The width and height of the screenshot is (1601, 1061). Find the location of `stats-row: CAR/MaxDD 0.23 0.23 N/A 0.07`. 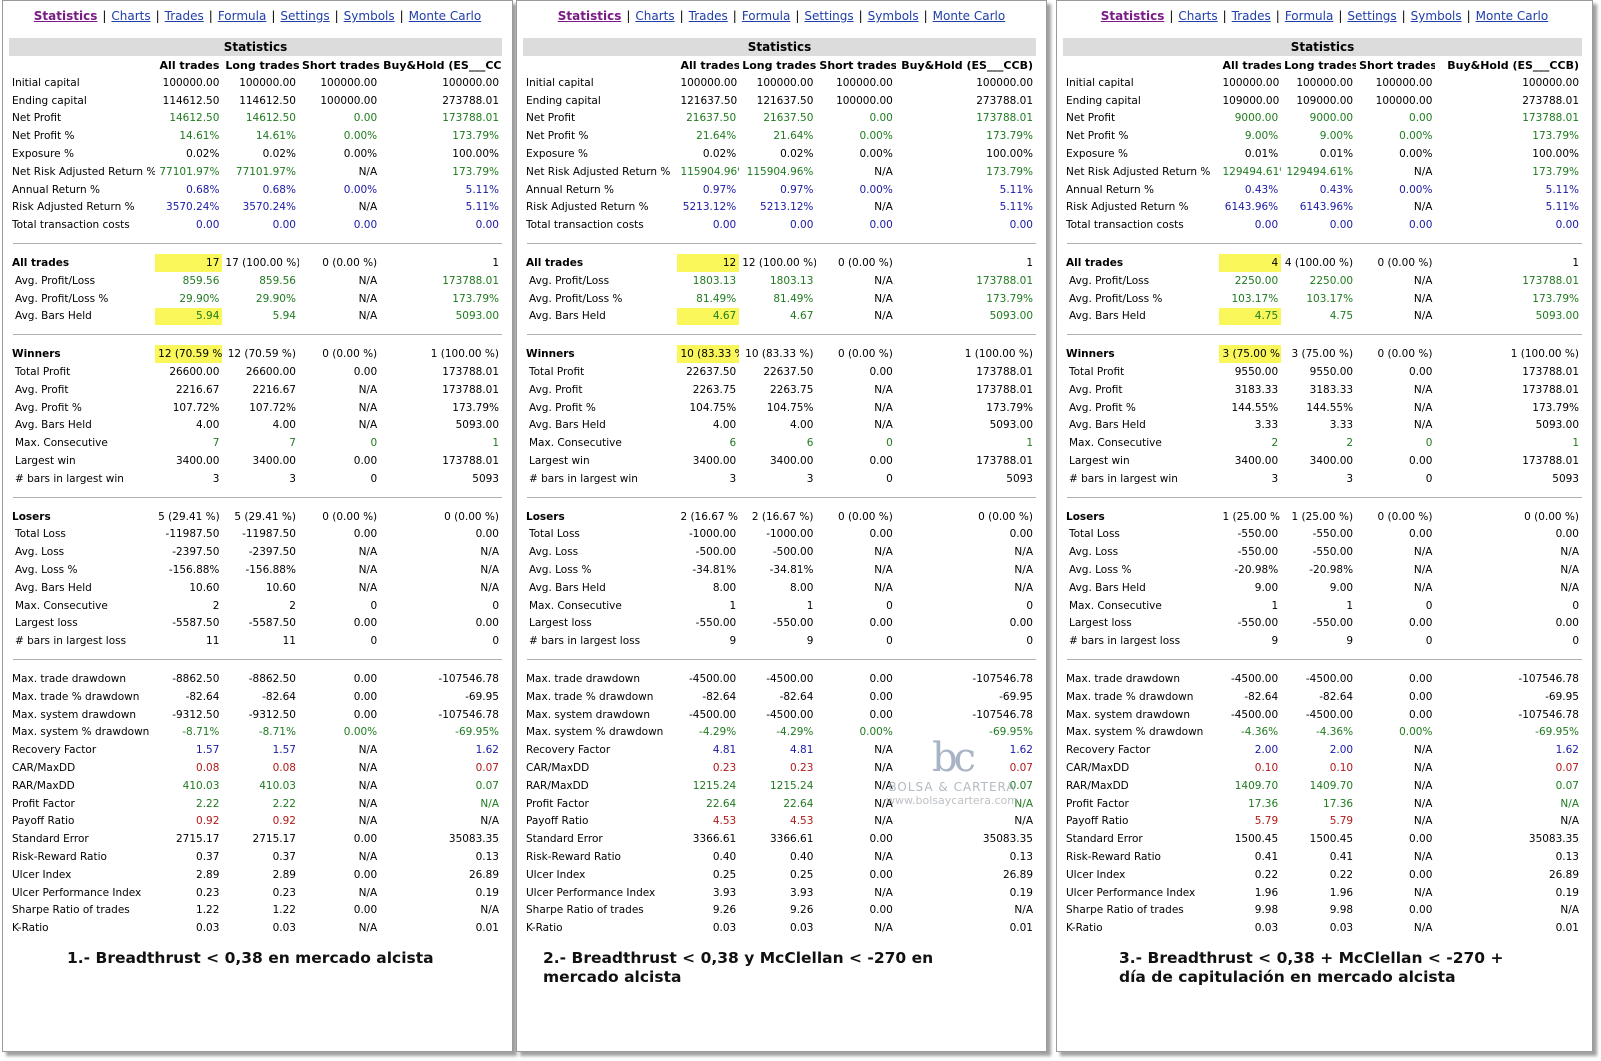

stats-row: CAR/MaxDD 0.23 0.23 N/A 0.07 is located at coordinates (779, 768).